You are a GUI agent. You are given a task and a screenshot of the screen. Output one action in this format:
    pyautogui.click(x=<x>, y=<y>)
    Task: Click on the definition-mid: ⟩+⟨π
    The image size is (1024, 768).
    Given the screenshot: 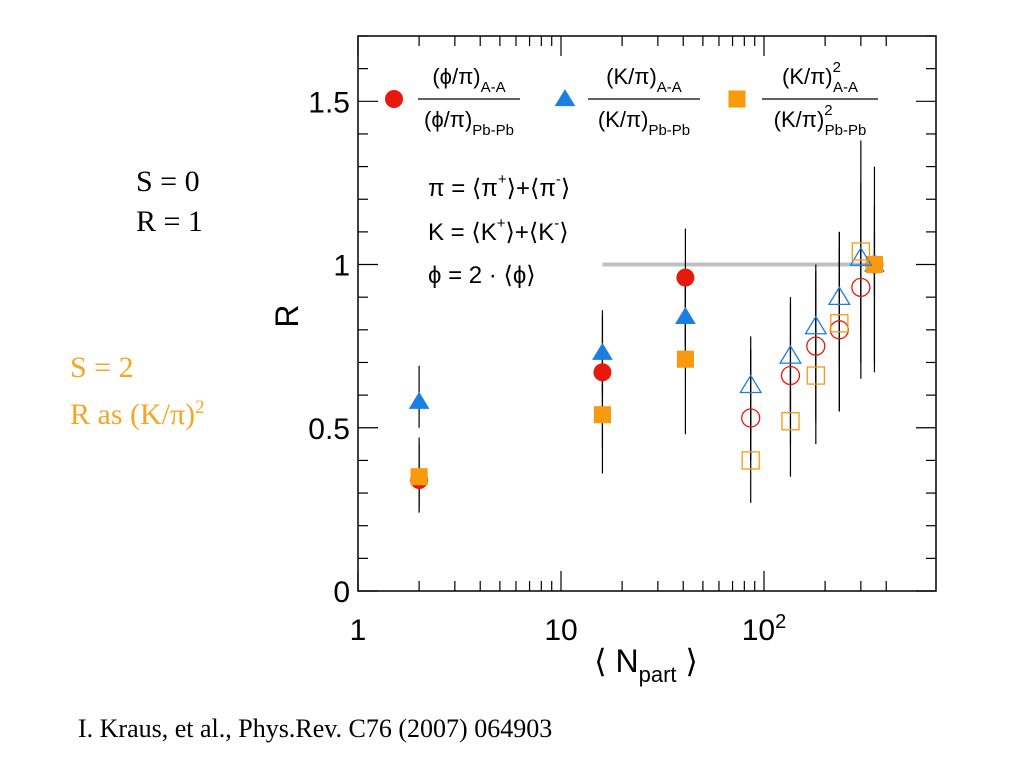 What is the action you would take?
    pyautogui.click(x=531, y=188)
    